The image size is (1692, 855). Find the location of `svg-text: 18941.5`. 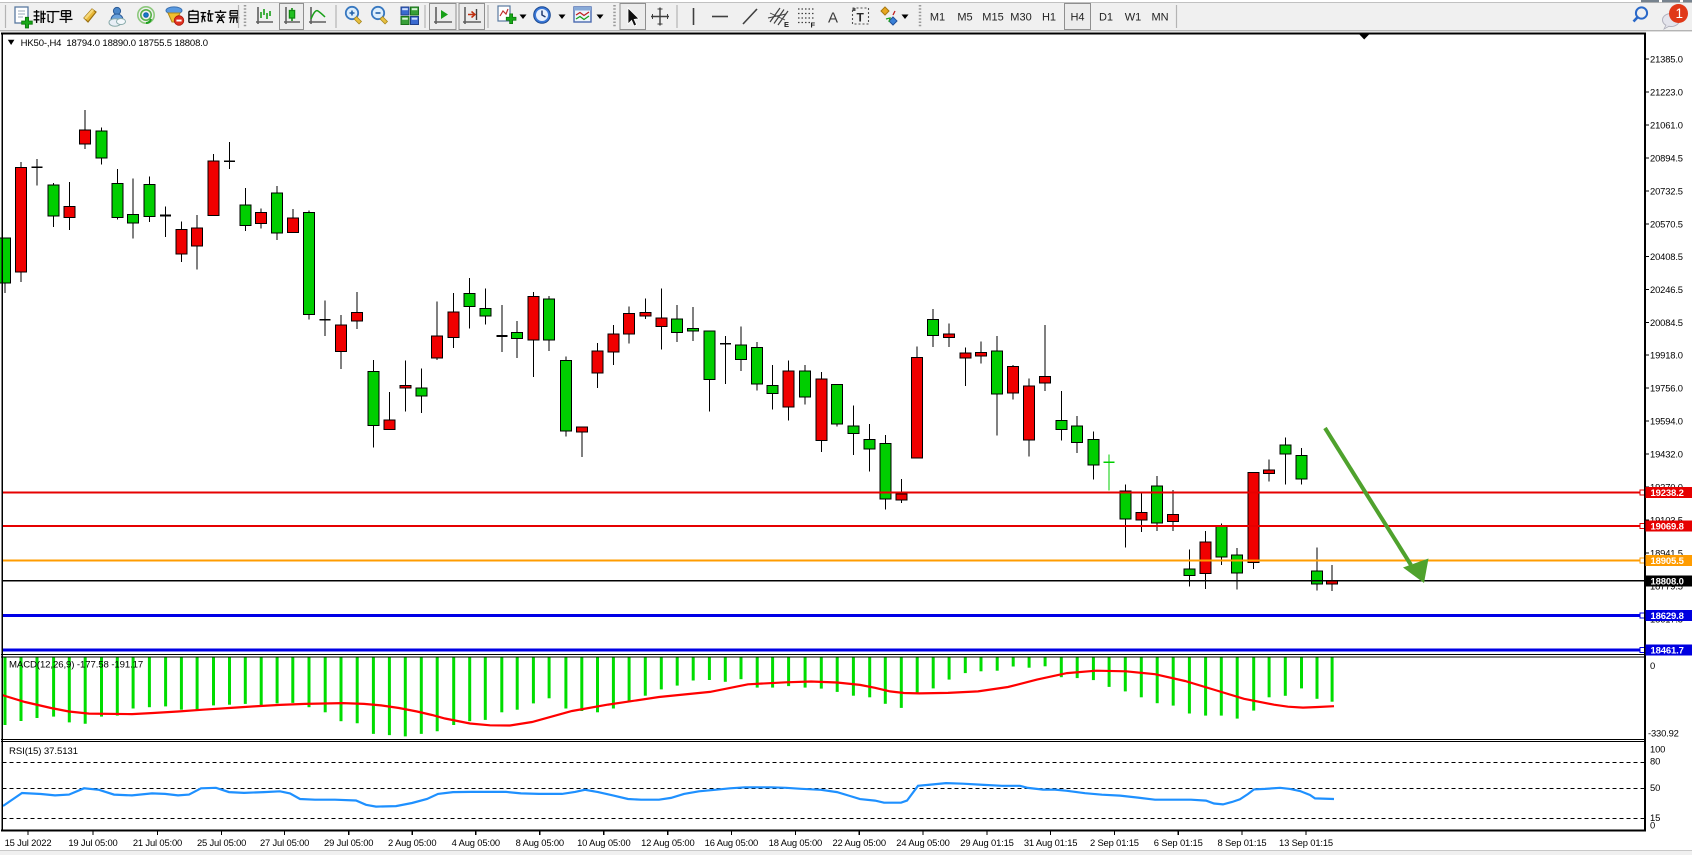

svg-text: 18941.5 is located at coordinates (1666, 552).